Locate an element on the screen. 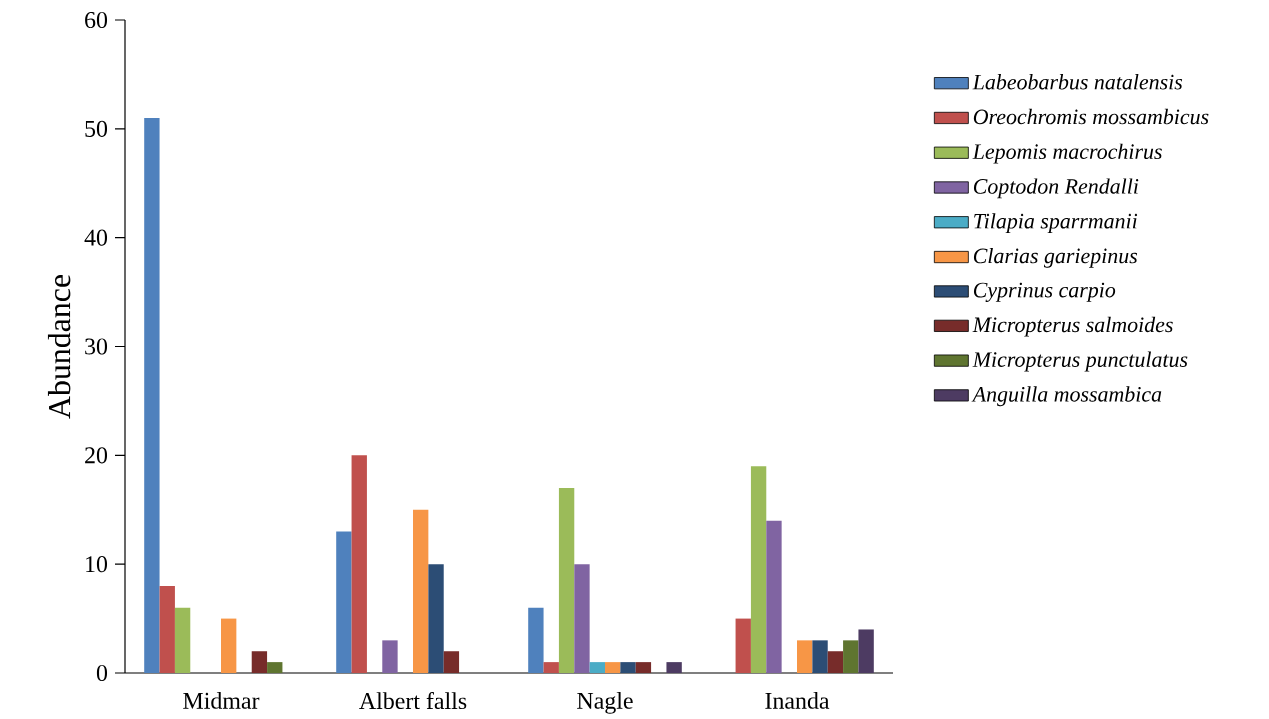 This screenshot has height=719, width=1269. legend-label: Anguilla mossambica is located at coordinates (1066, 396).